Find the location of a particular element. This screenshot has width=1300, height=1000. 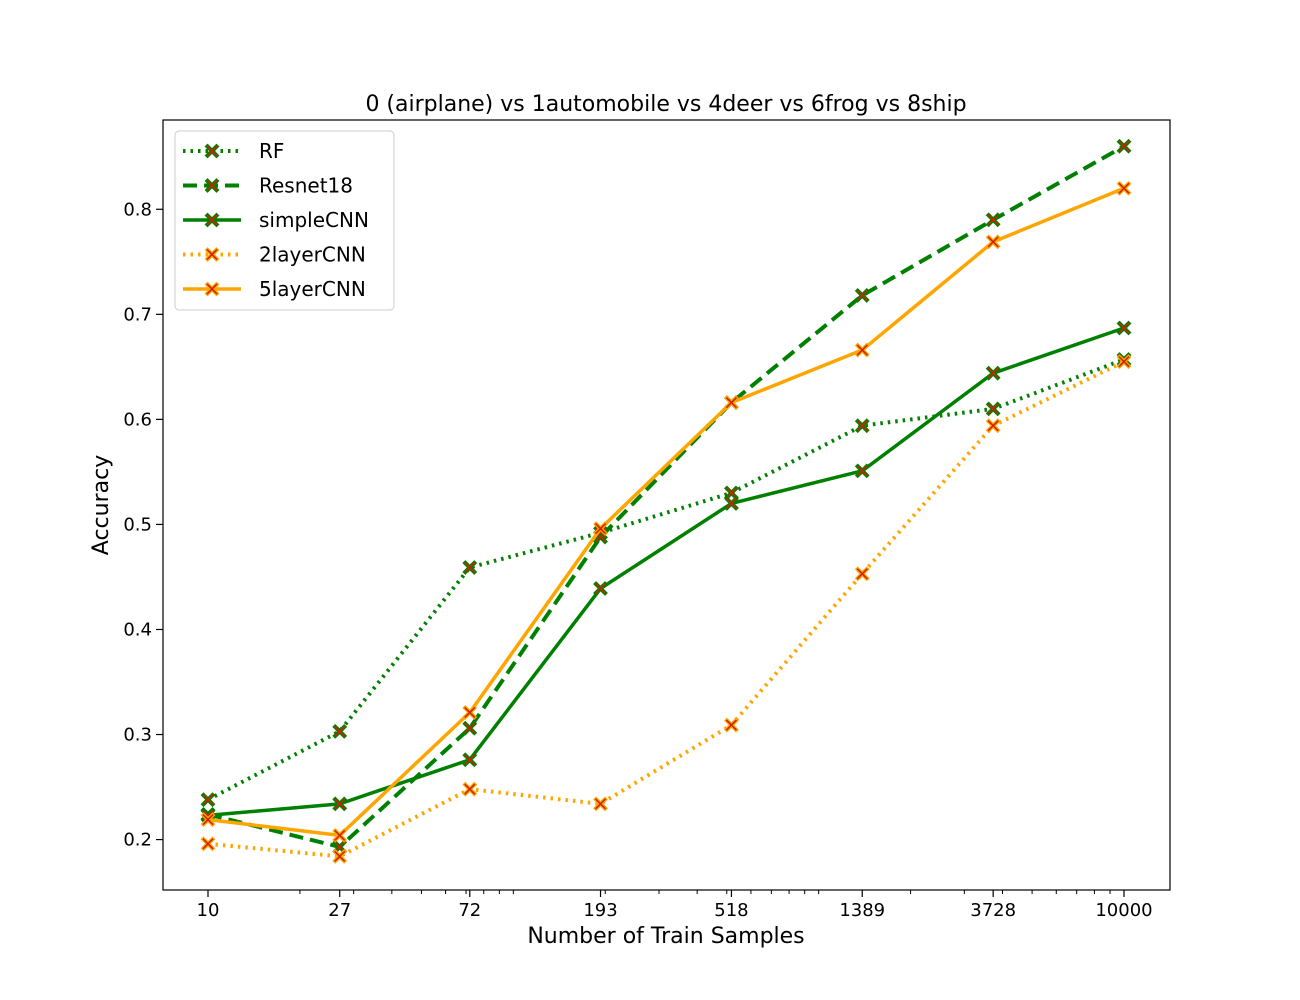

x-tick-label: 27 is located at coordinates (339, 910).